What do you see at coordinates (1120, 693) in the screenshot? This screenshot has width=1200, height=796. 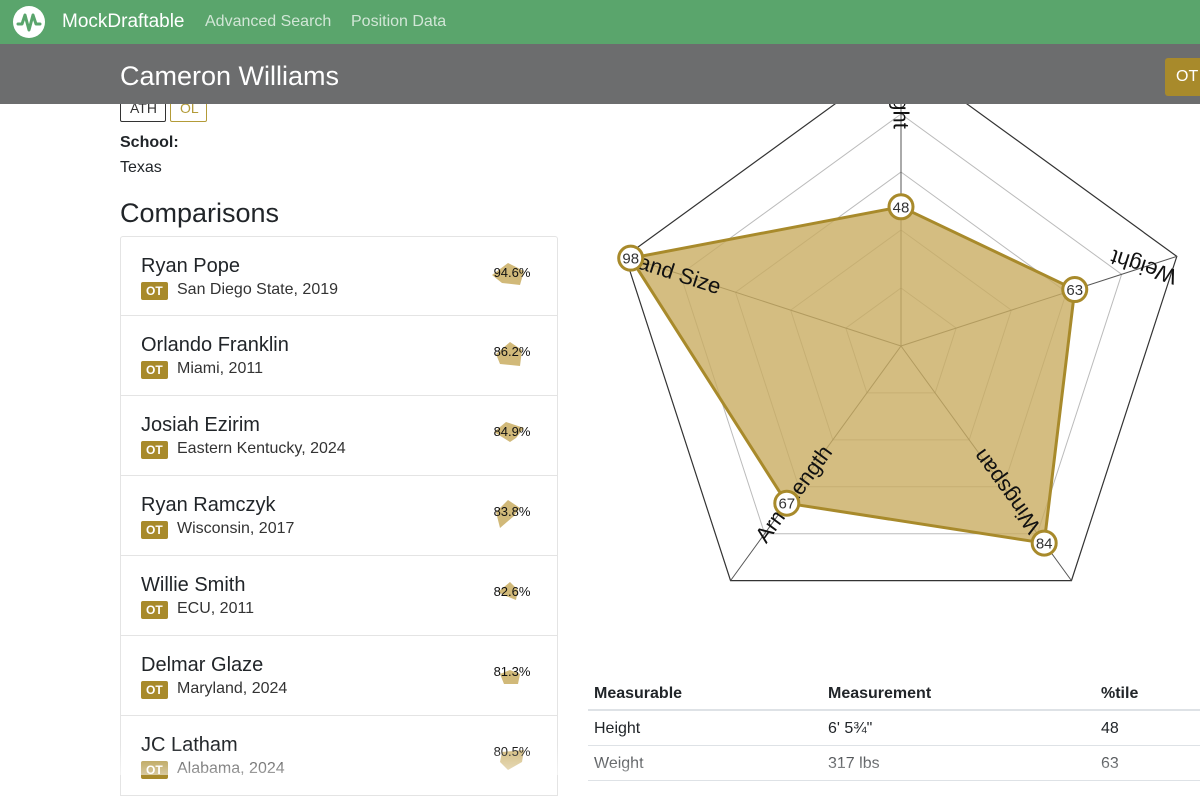 I see `header-percentile: %tile` at bounding box center [1120, 693].